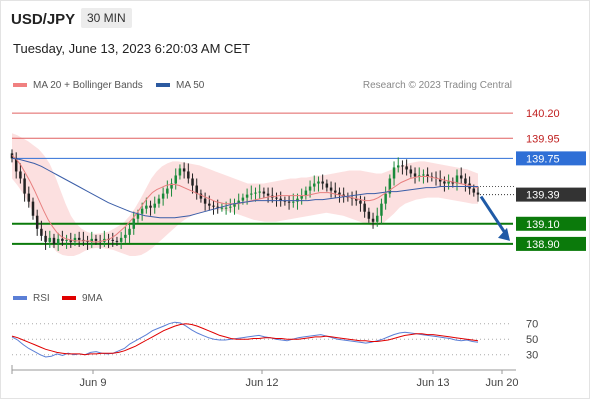 The width and height of the screenshot is (590, 400). What do you see at coordinates (501, 383) in the screenshot?
I see `x-tick-label-3: Jun 20` at bounding box center [501, 383].